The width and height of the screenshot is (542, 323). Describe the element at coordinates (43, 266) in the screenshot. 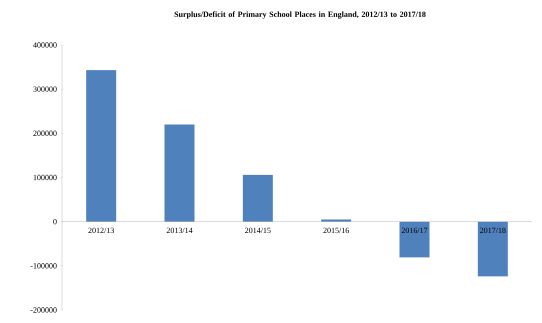

I see `y-tick-label: -100000` at that location.